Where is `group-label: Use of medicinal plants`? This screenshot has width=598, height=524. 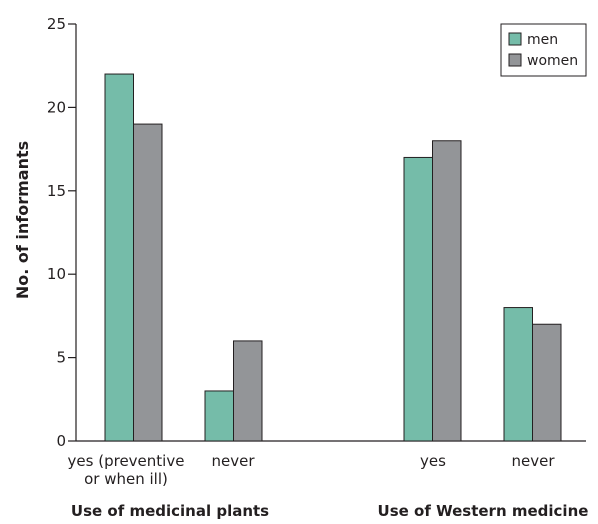
group-label: Use of medicinal plants is located at coordinates (170, 511).